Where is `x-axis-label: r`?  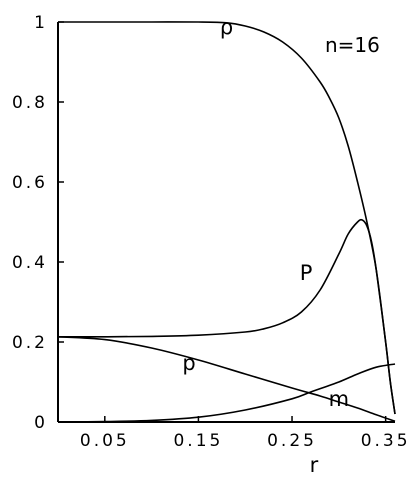 x-axis-label: r is located at coordinates (314, 465).